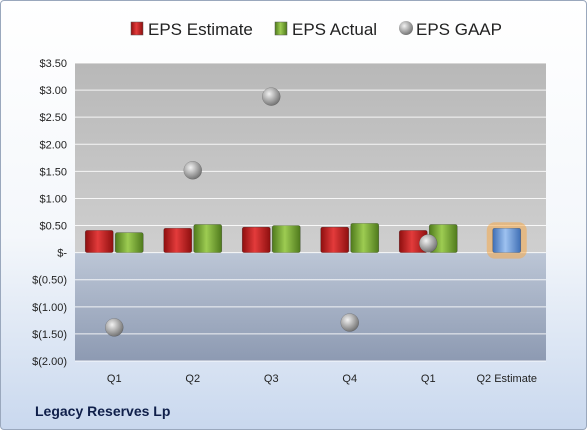  I want to click on legend-entry: EPS GAAP, so click(459, 29).